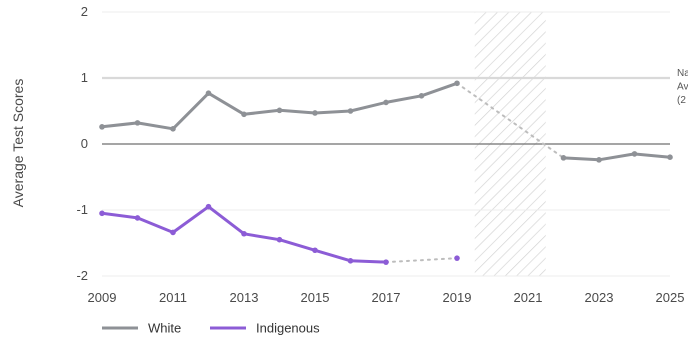 The width and height of the screenshot is (688, 343). What do you see at coordinates (82, 209) in the screenshot?
I see `y-tick-label: -1` at bounding box center [82, 209].